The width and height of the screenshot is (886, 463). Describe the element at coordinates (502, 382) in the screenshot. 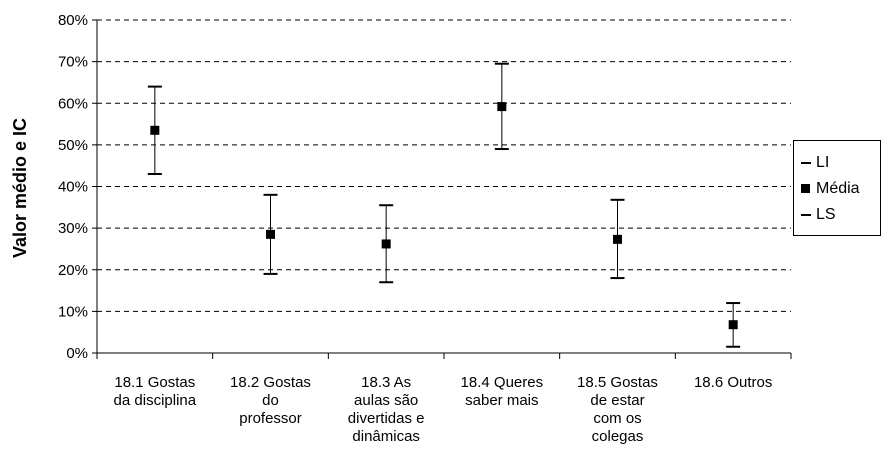

I see `x-category-label-line: 18.4 Queres` at that location.